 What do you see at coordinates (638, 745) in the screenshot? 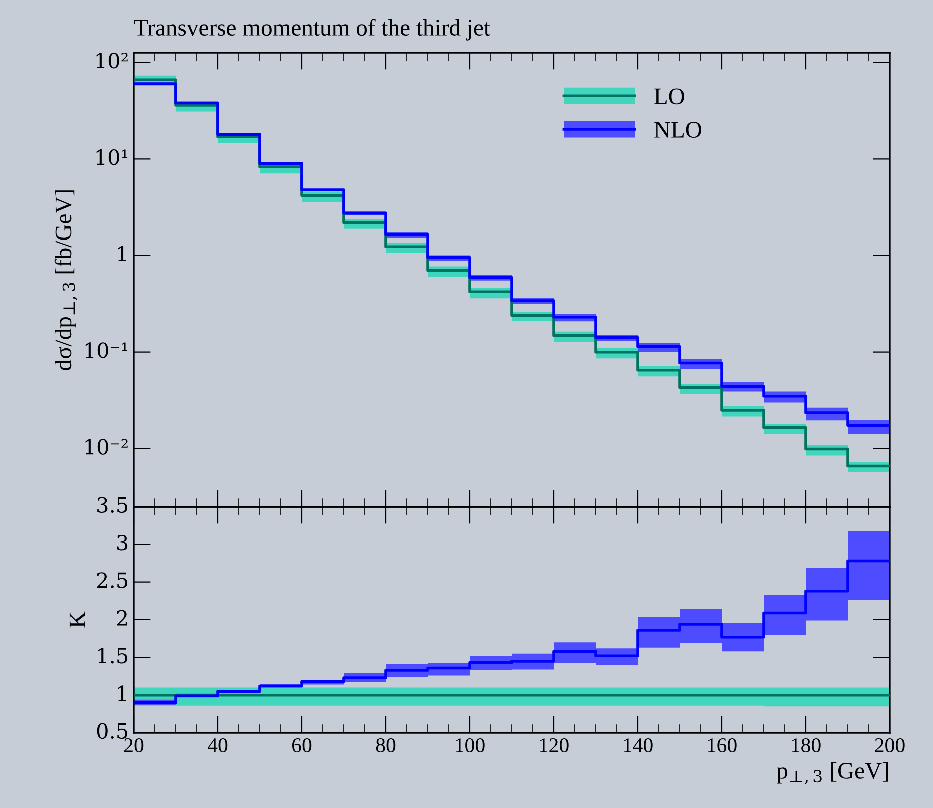
I see `x-tick-label: 140` at bounding box center [638, 745].